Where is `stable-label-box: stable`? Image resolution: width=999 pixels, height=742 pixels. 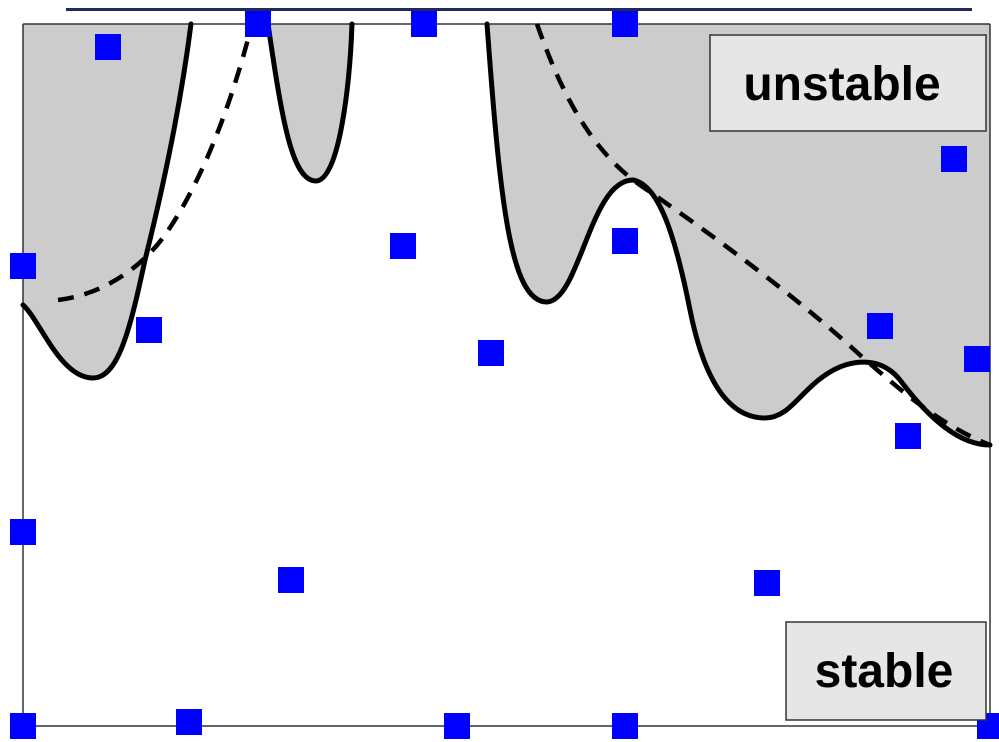 stable-label-box: stable is located at coordinates (886, 671).